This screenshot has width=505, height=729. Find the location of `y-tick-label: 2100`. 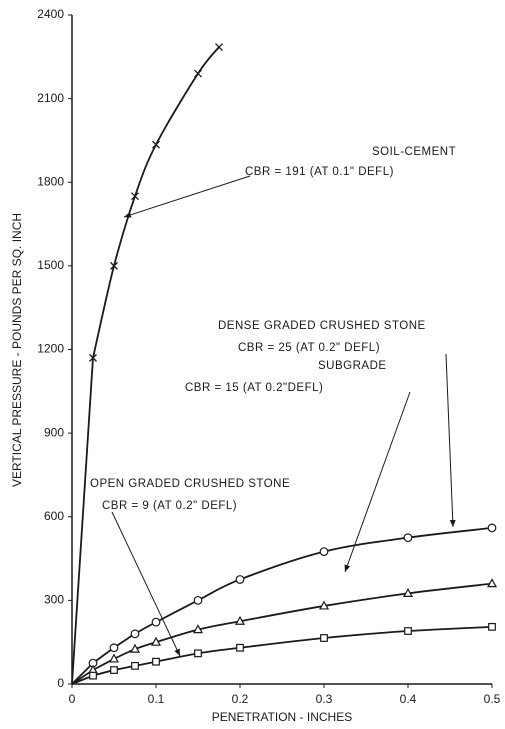

y-tick-label: 2100 is located at coordinates (50, 98).